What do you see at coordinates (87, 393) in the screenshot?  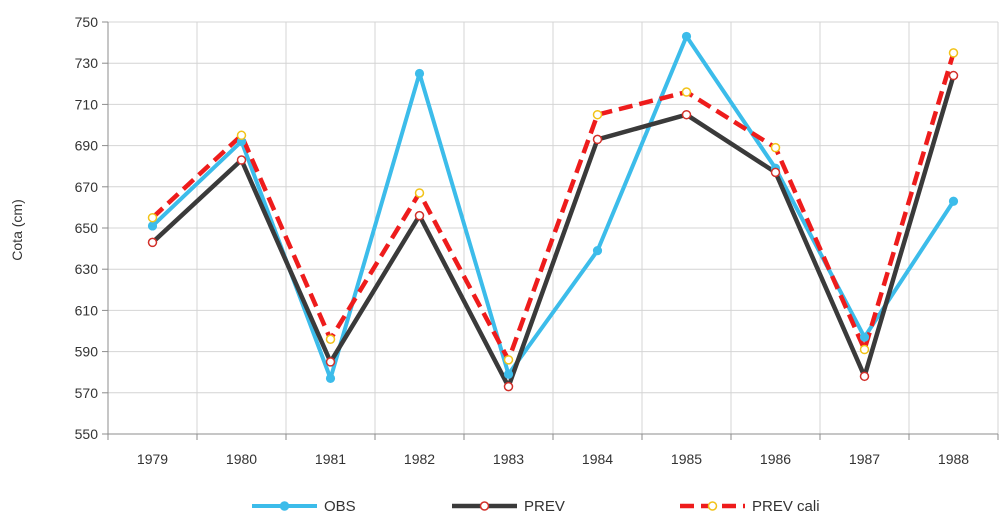 I see `y-tick-label: 570` at bounding box center [87, 393].